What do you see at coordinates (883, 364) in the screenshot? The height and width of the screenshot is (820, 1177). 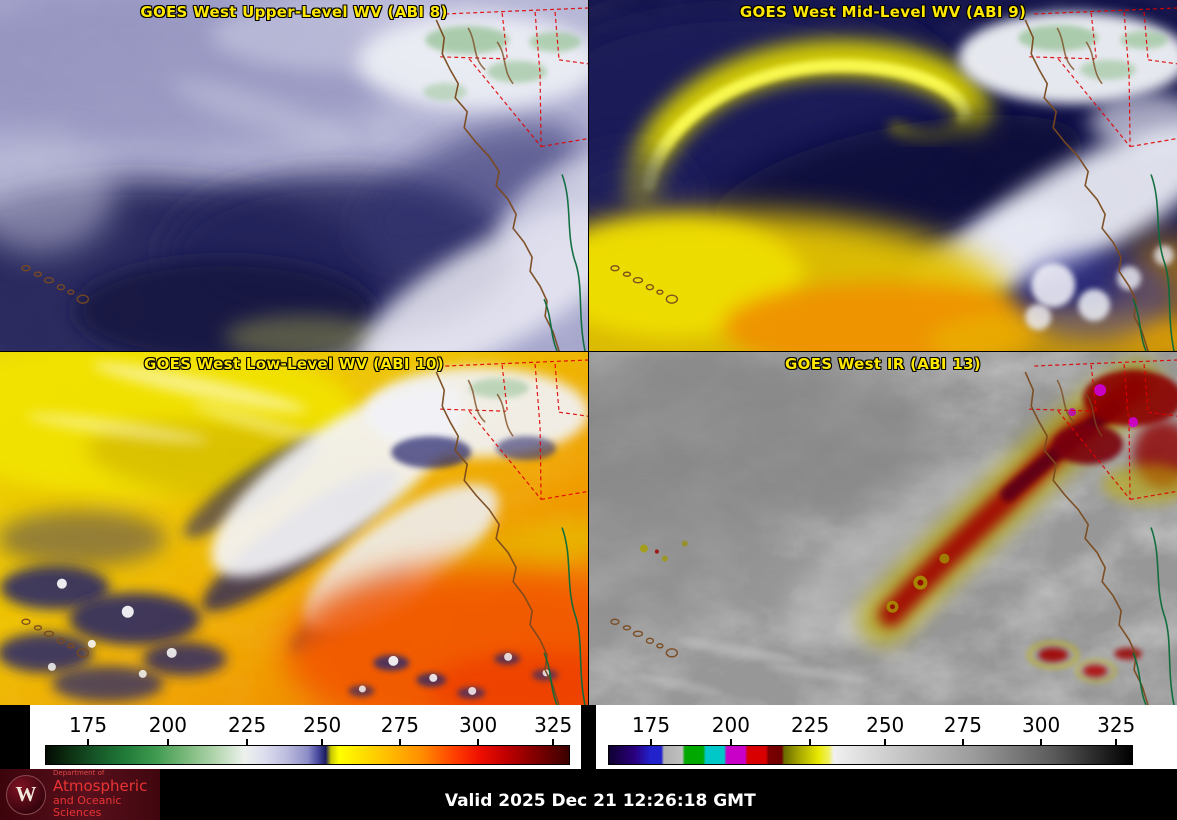 I see `panel-title-ir: GOES West IR (ABI 13)` at bounding box center [883, 364].